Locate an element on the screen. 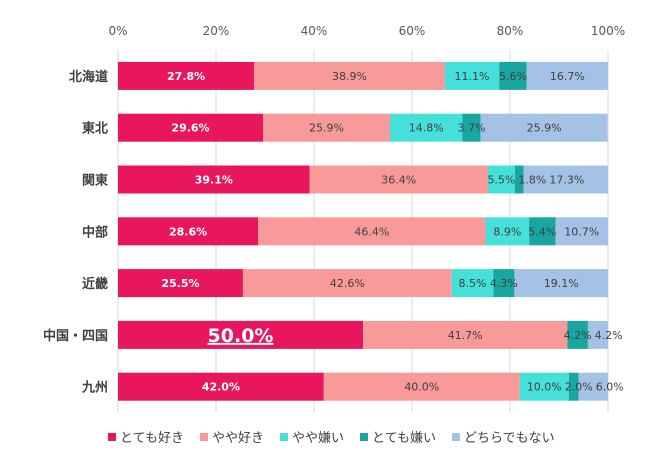 This screenshot has width=650, height=476. data-label: 14.8% is located at coordinates (426, 128).